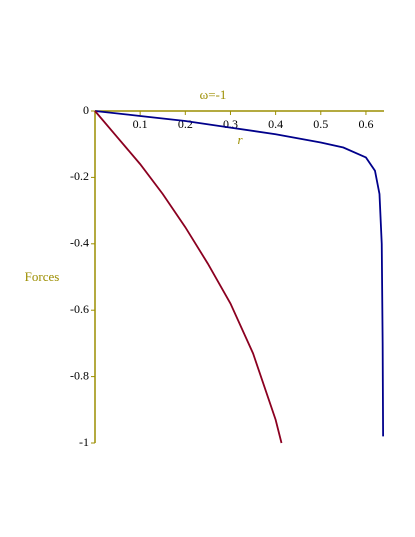 This screenshot has width=415, height=537. What do you see at coordinates (213, 94) in the screenshot?
I see `chart-title: ω=-1` at bounding box center [213, 94].